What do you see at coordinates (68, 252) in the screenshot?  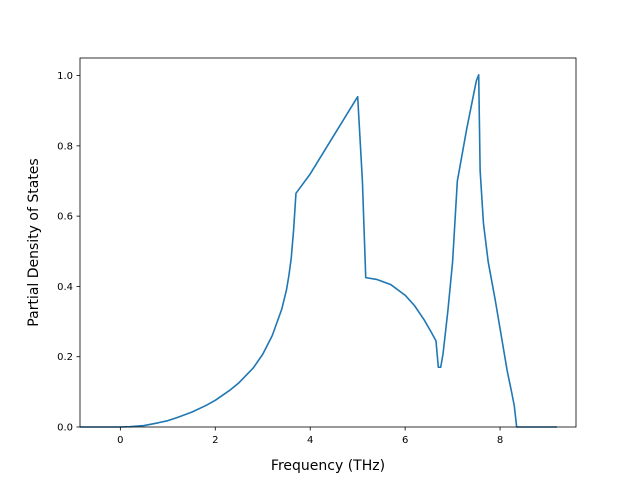 I see `y-axis-ticks: 0.0 0.2 0.4 0.6 0.8 1.0` at bounding box center [68, 252].